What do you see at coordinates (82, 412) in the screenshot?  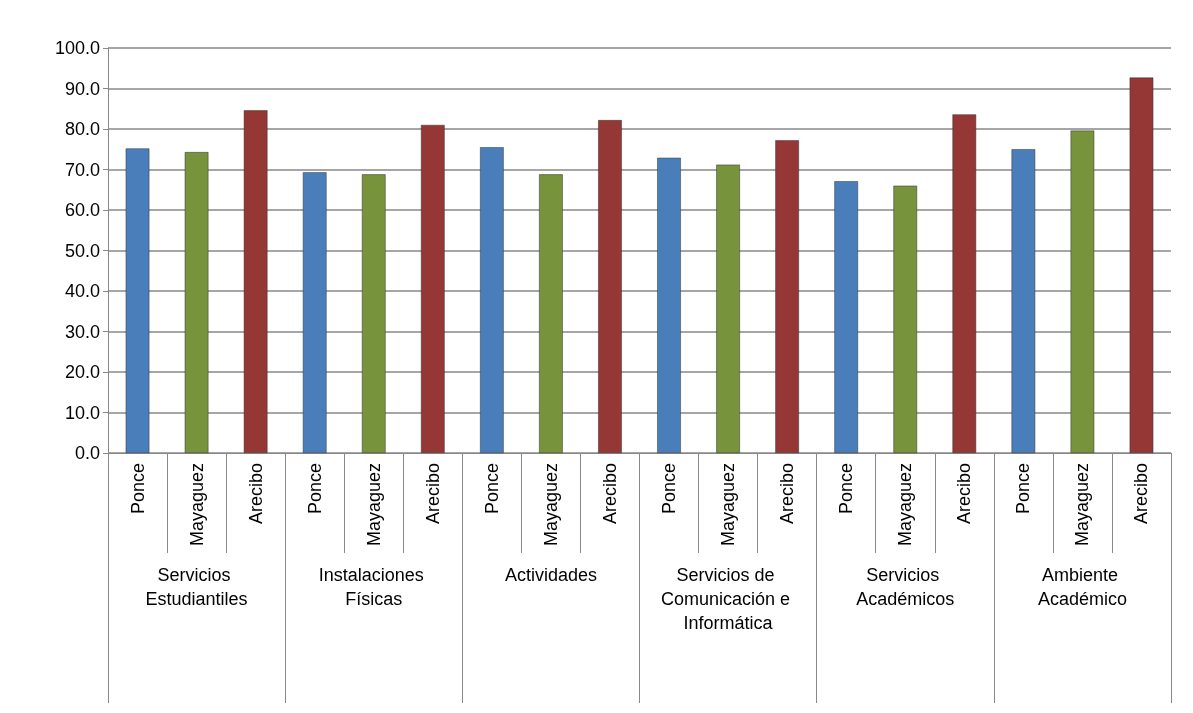 I see `y-tick-label: 10.0` at bounding box center [82, 412].